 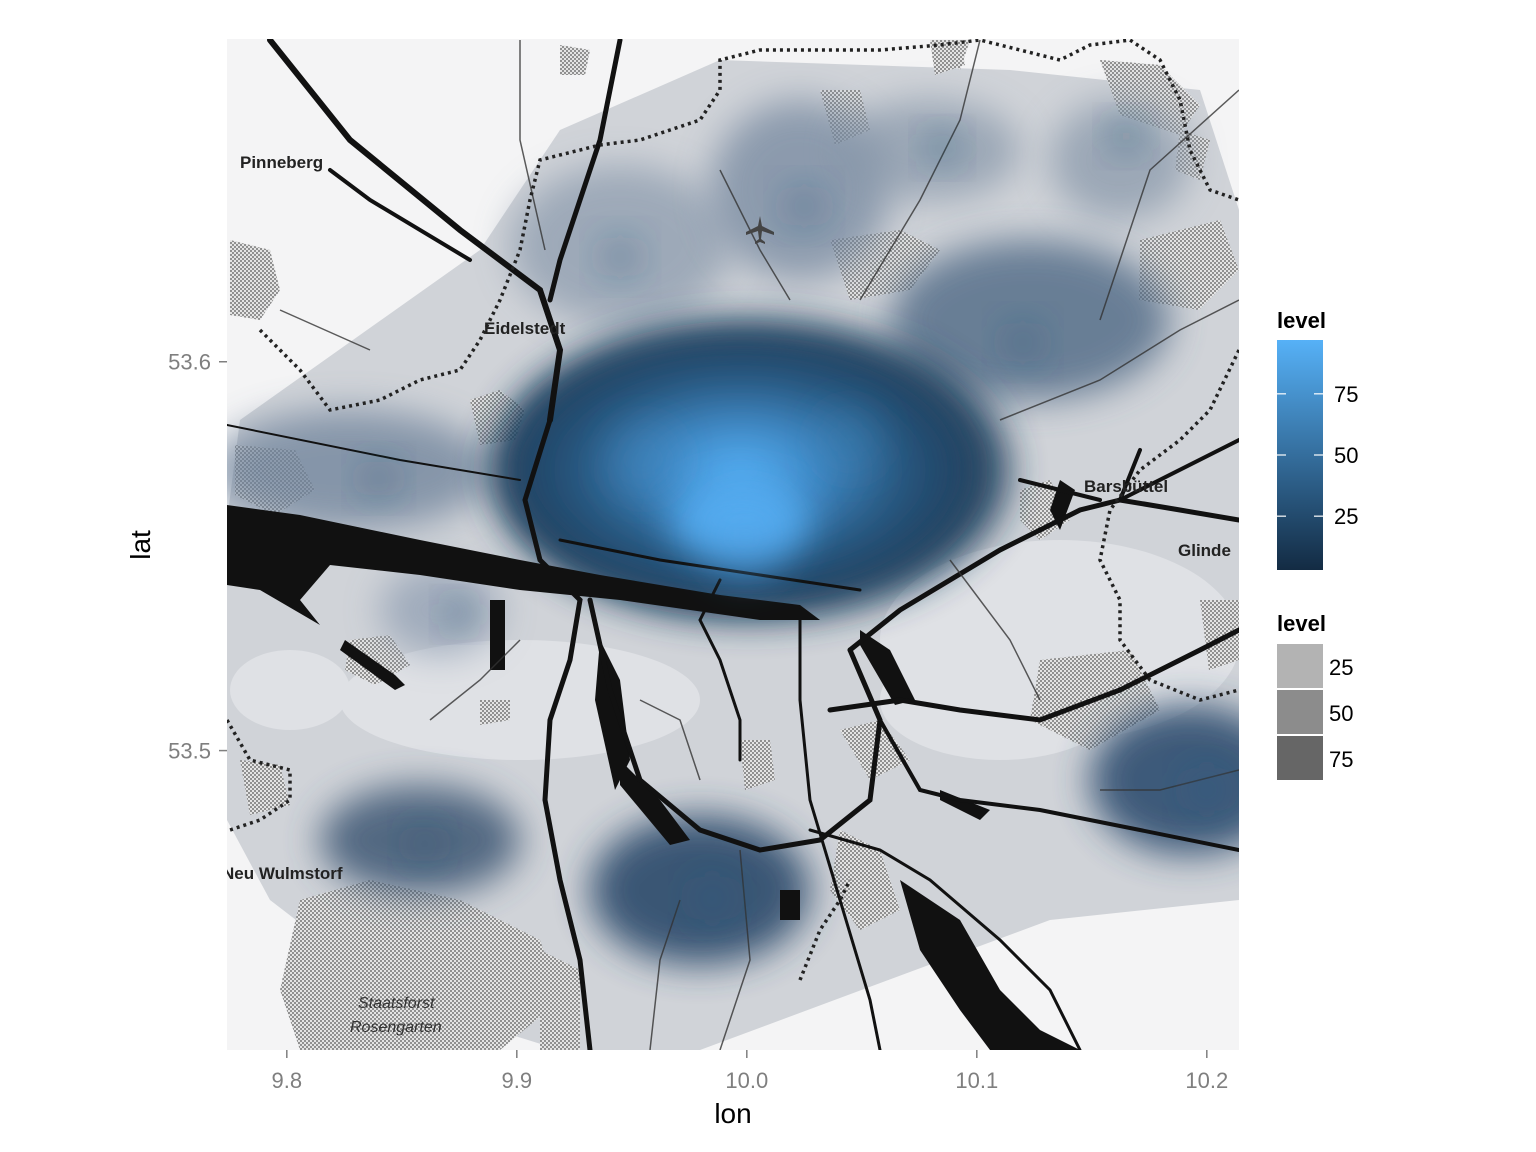 I want to click on x-axis-title: lon, so click(x=732, y=1113).